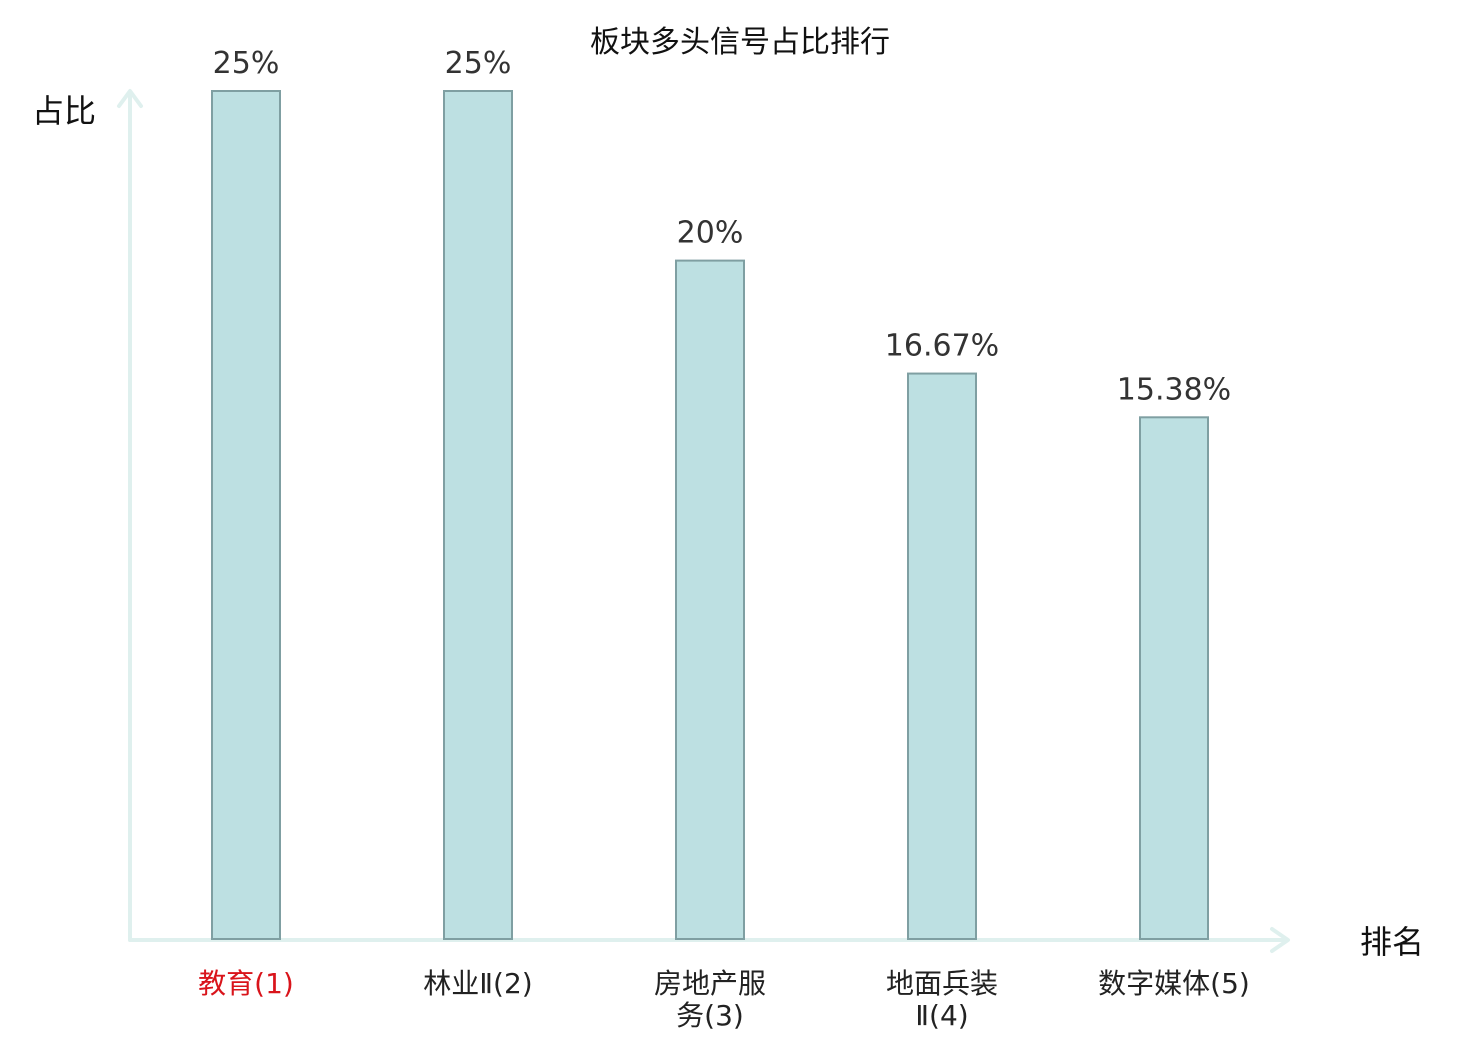  Describe the element at coordinates (942, 346) in the screenshot. I see `bar-value-label: 16.67%` at that location.